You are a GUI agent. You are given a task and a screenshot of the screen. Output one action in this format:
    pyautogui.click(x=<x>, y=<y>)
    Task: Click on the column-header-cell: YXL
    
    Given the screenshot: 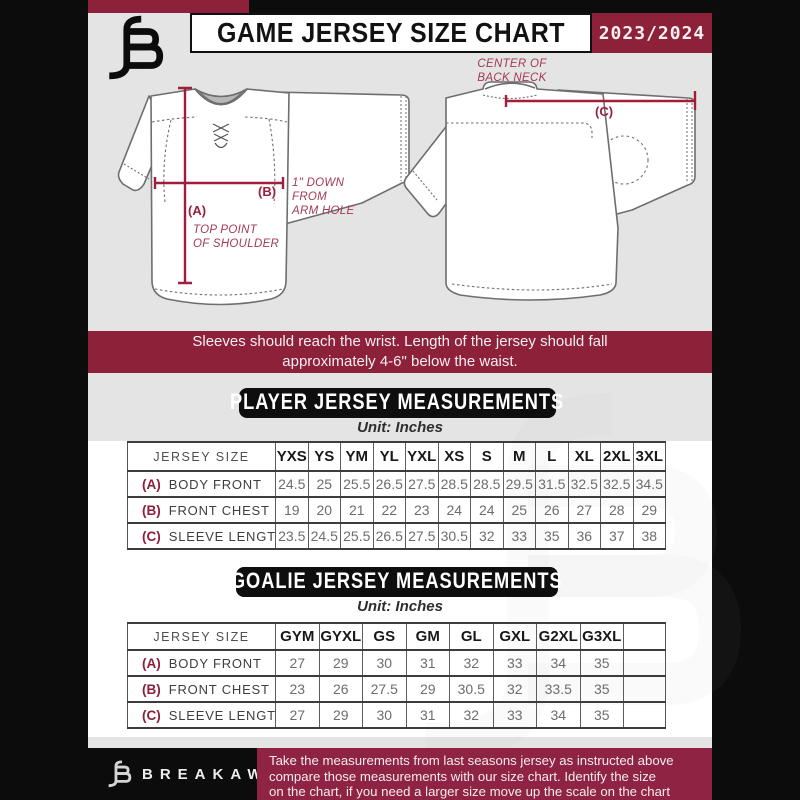 What is the action you would take?
    pyautogui.click(x=421, y=456)
    